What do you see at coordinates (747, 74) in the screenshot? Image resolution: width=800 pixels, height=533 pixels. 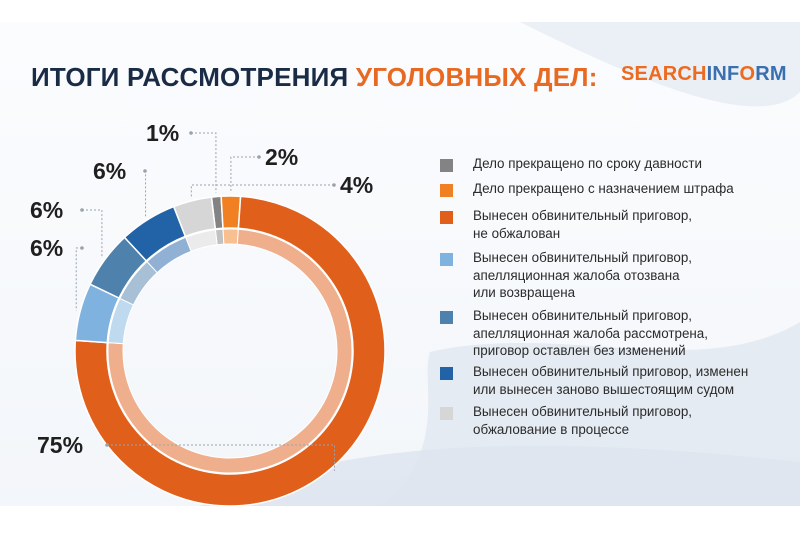 I see `logo-o-text: O` at bounding box center [747, 74].